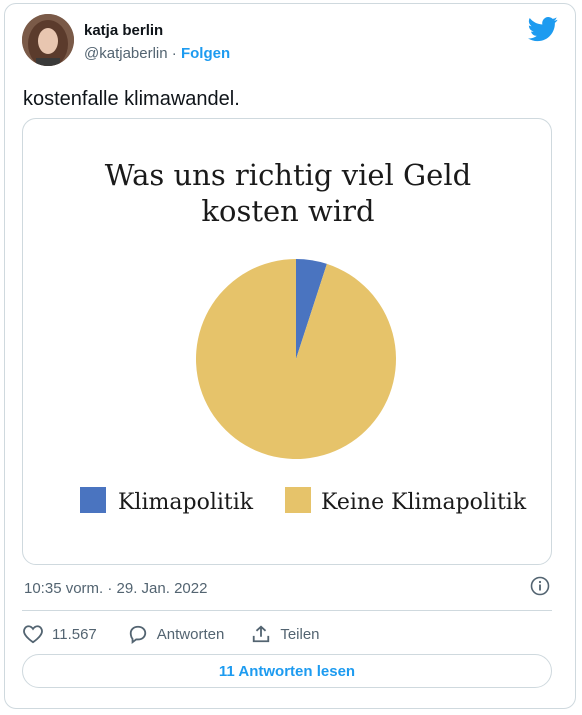  I want to click on chart-title-line2: kosten wird, so click(288, 211).